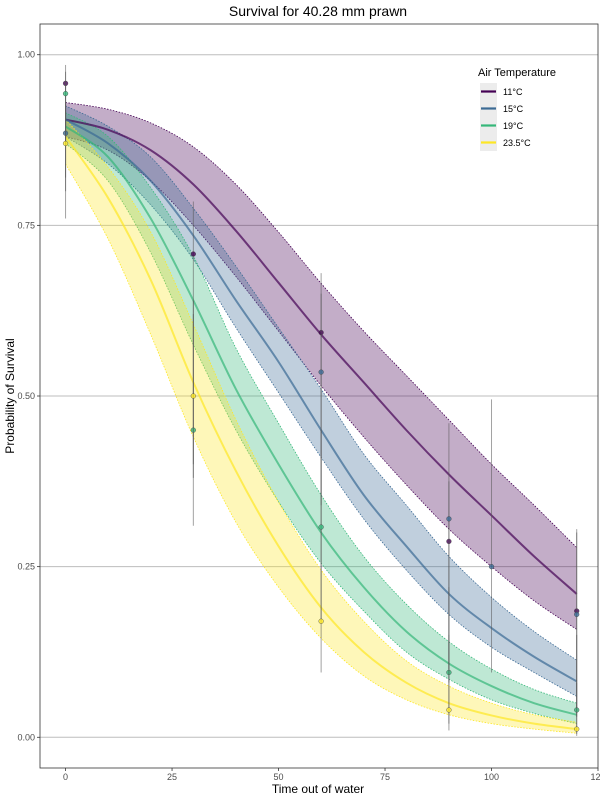 The height and width of the screenshot is (800, 600). Describe the element at coordinates (26, 396) in the screenshot. I see `y-tick-label: 0.50` at that location.